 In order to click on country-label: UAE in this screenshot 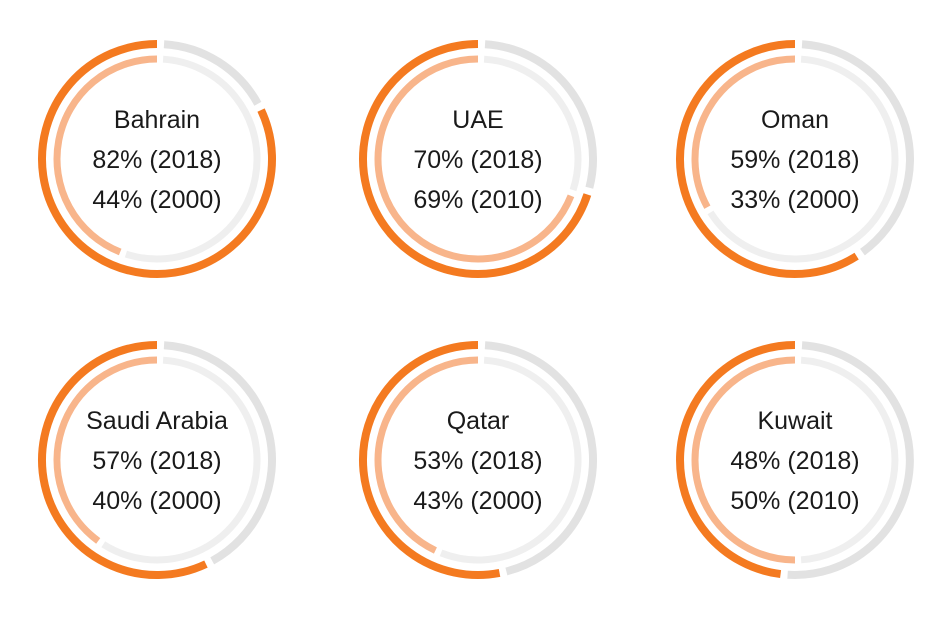, I will do `click(477, 120)`.